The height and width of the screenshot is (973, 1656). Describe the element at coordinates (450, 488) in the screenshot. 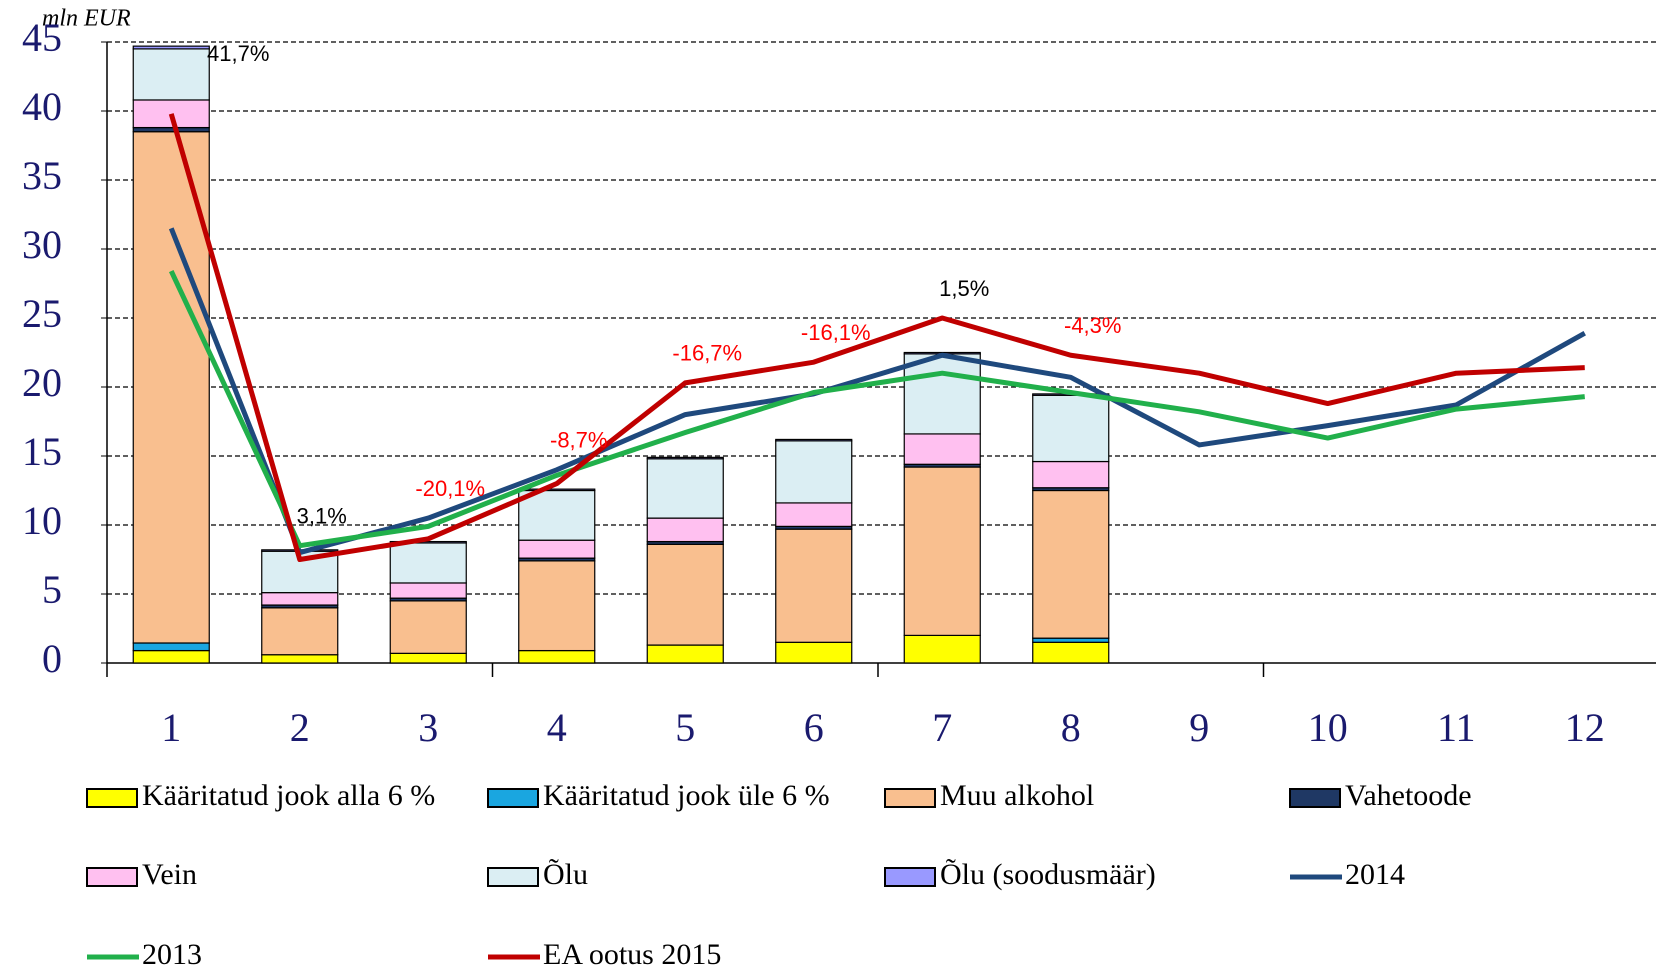

I see `annotation: -20,1%` at that location.